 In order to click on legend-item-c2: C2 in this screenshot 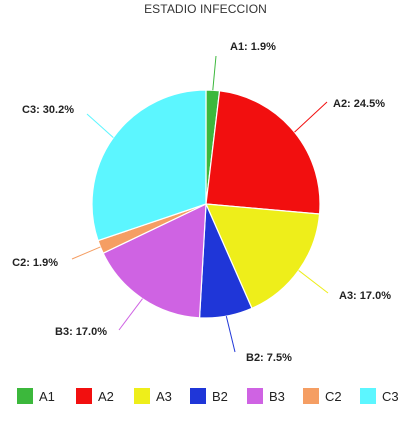, I will do `click(322, 396)`.